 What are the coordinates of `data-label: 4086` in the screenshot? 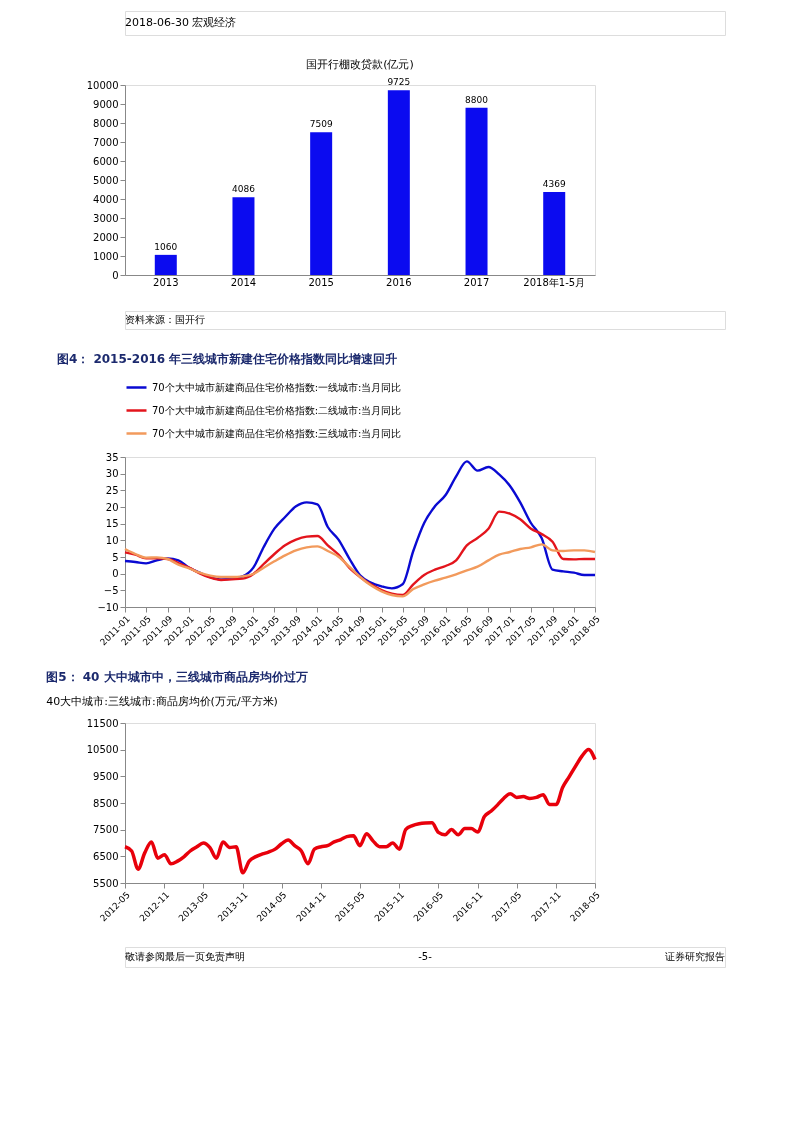 It's located at (244, 189).